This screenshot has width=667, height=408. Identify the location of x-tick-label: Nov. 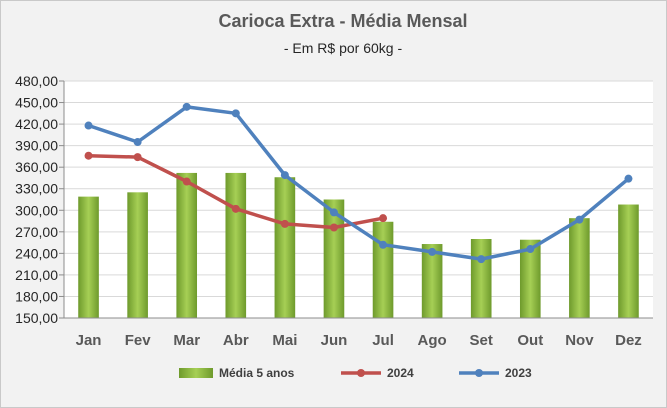
(579, 340).